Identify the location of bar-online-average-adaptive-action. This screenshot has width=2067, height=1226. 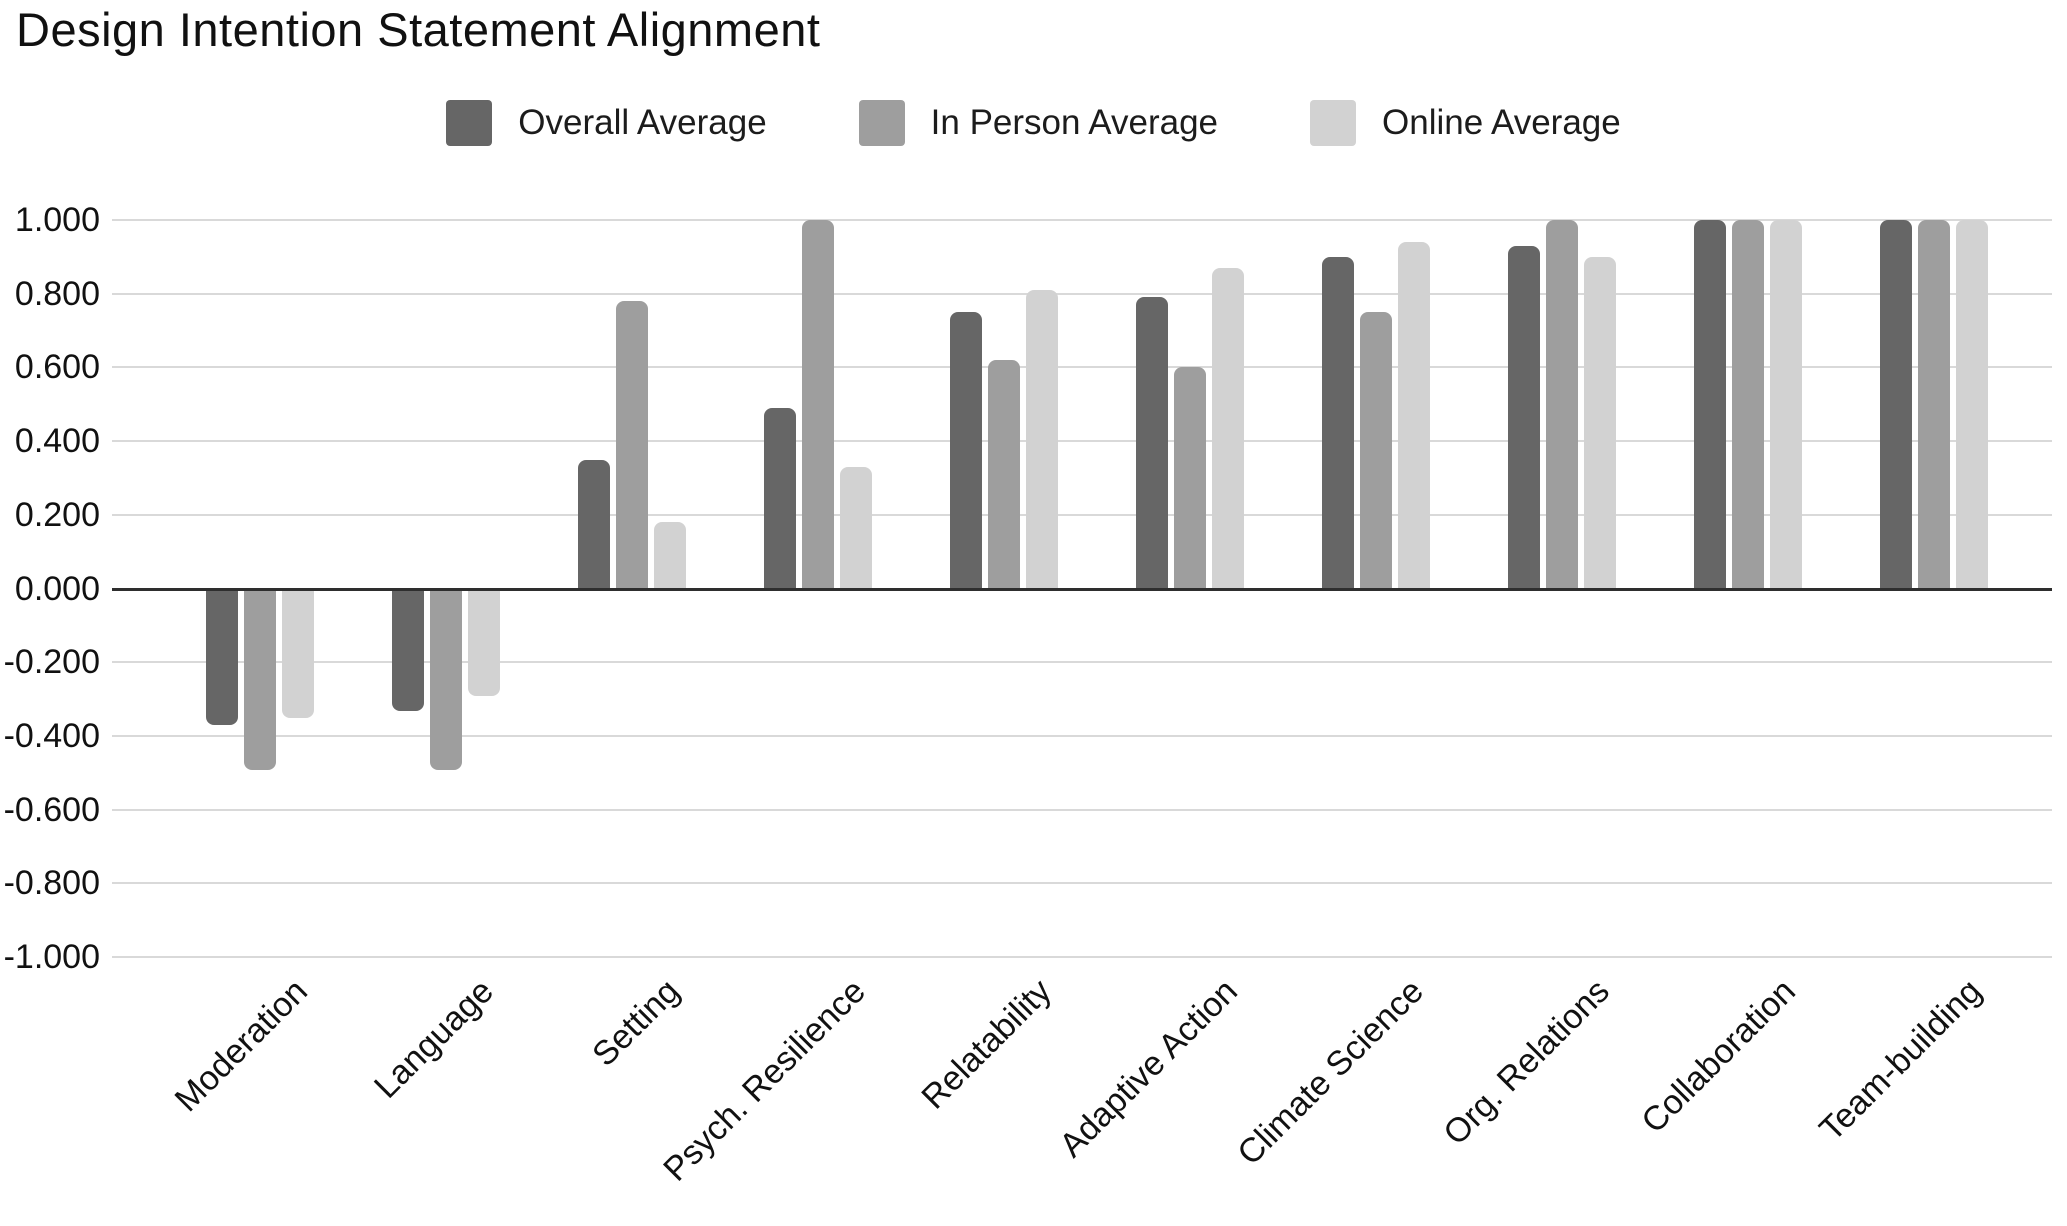
(1228, 428).